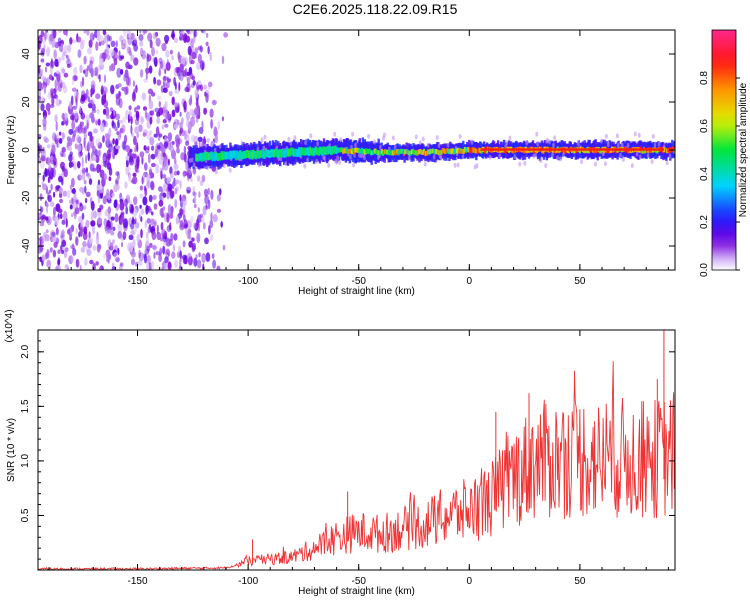 This screenshot has height=600, width=750. What do you see at coordinates (138, 581) in the screenshot?
I see `bottom-xtick-label: -150` at bounding box center [138, 581].